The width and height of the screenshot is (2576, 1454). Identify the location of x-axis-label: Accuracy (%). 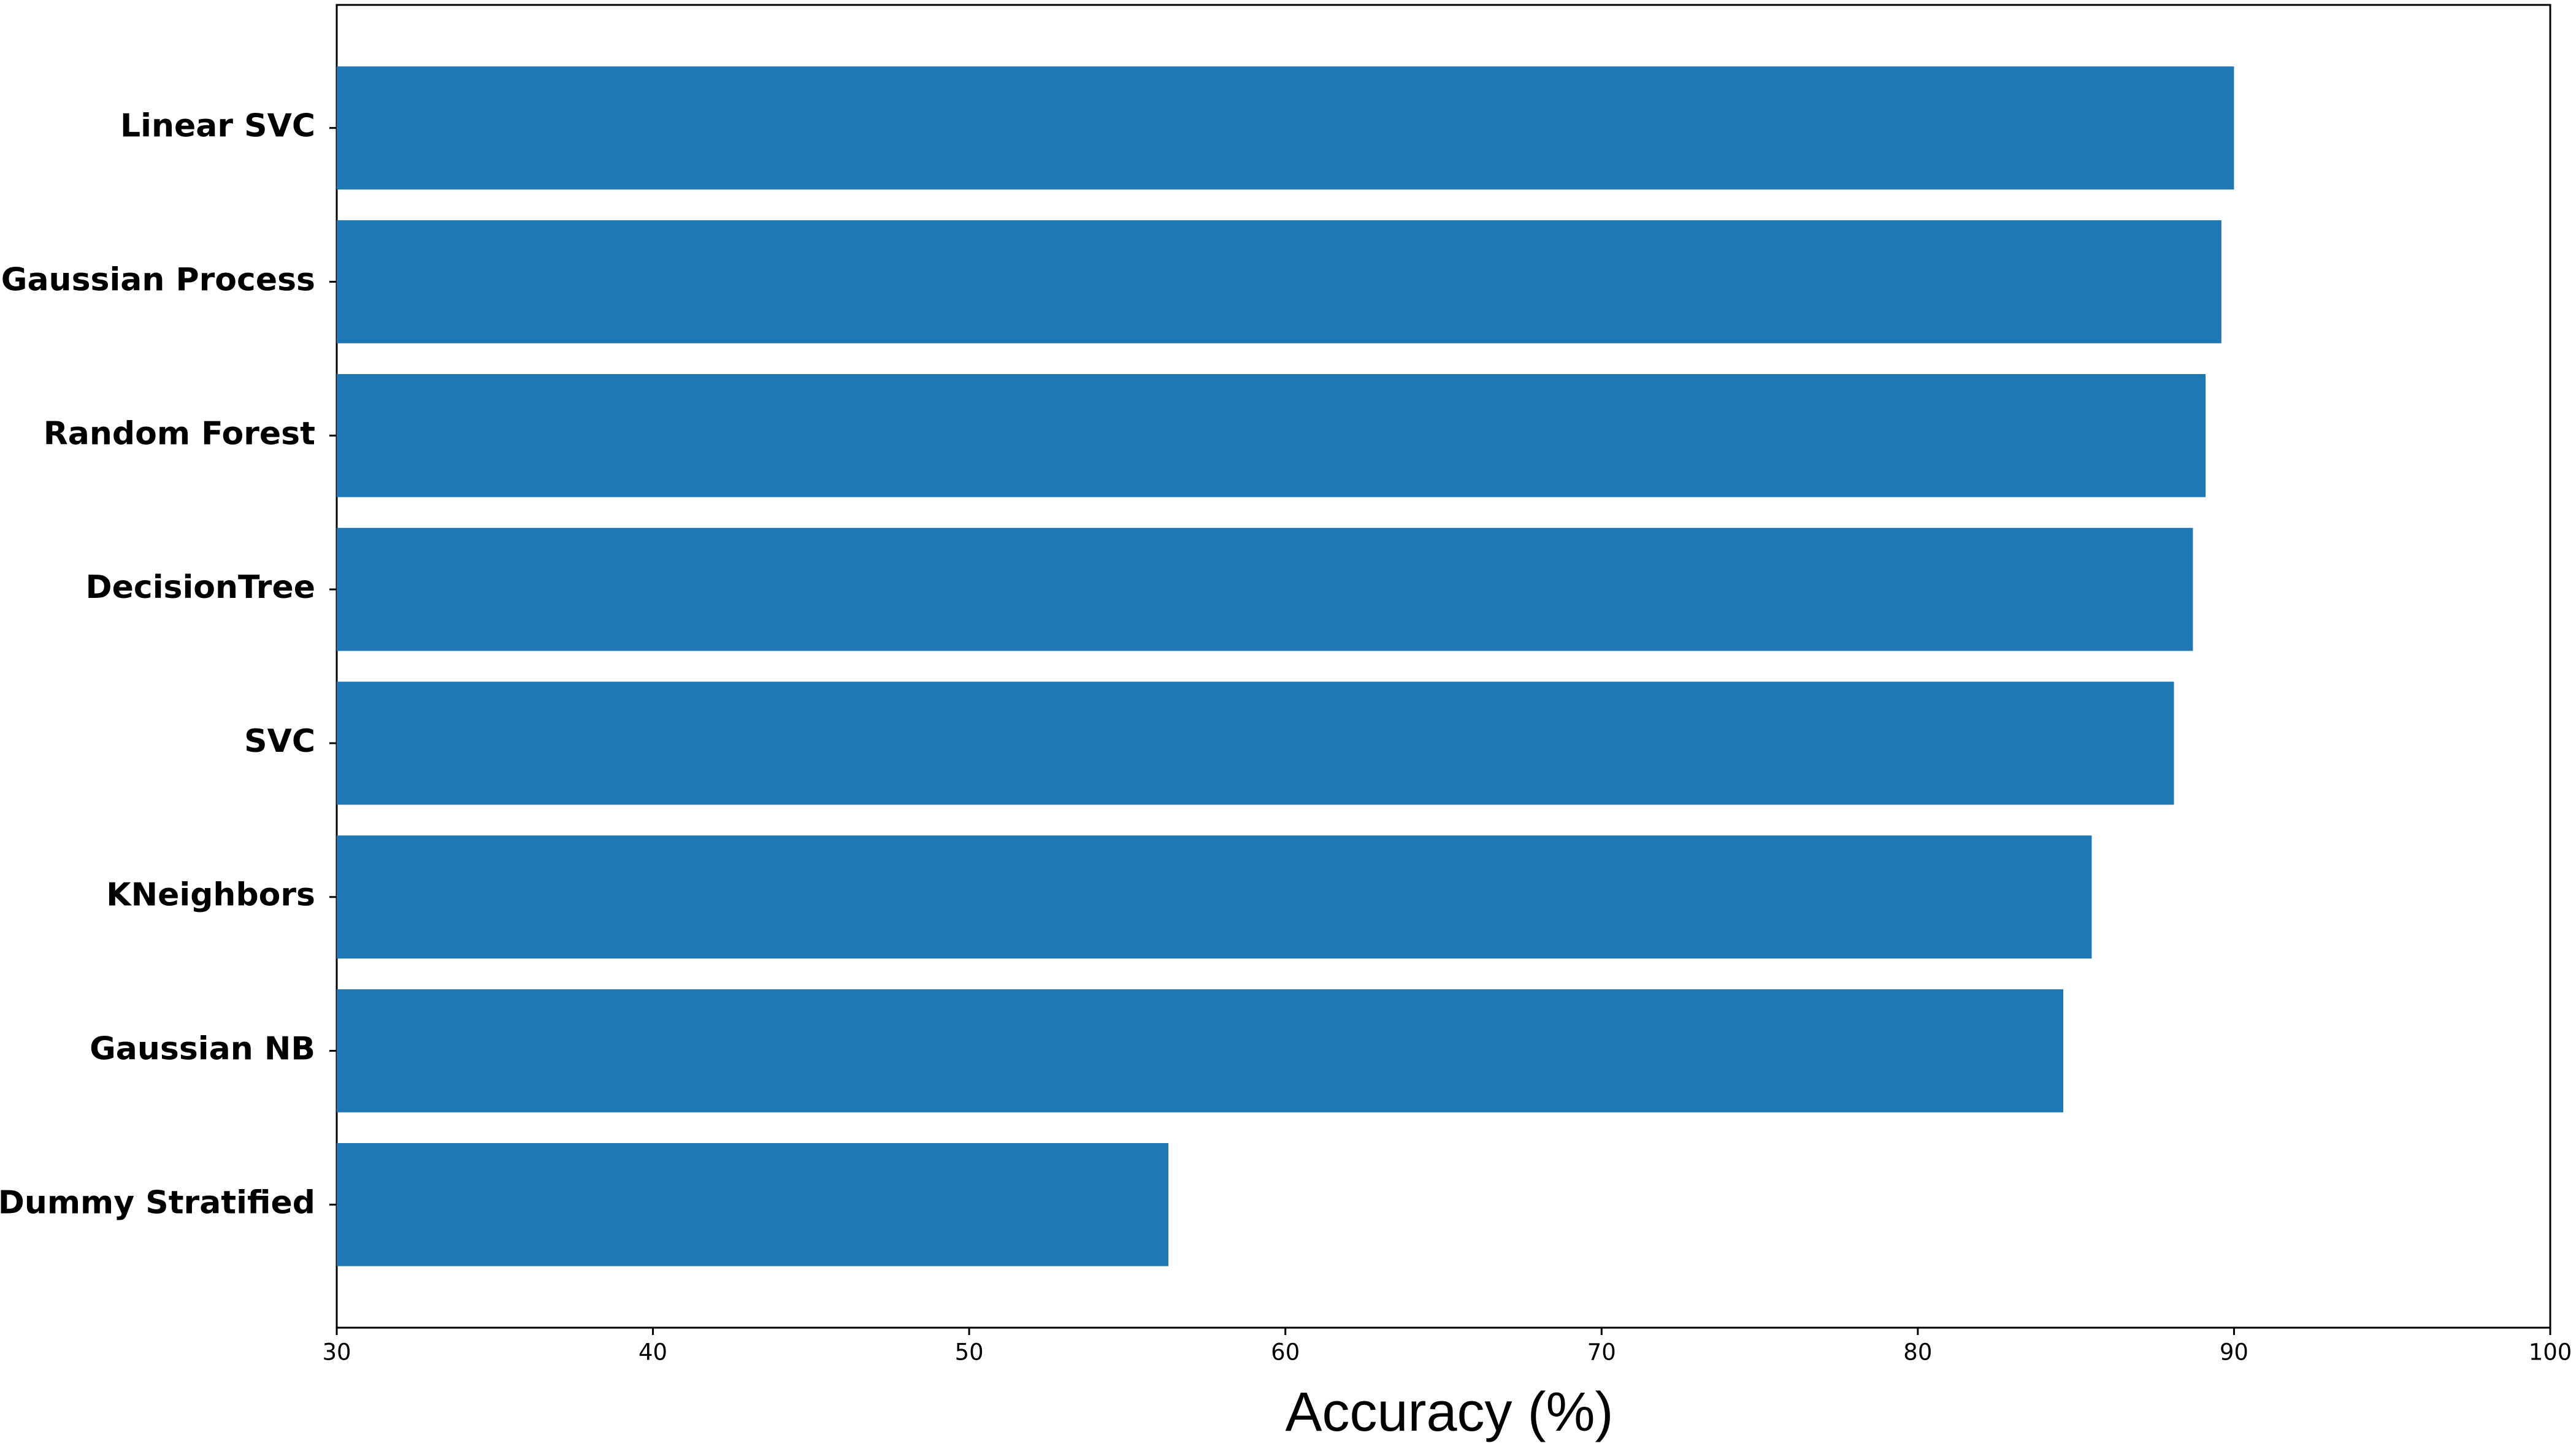
(1449, 1412).